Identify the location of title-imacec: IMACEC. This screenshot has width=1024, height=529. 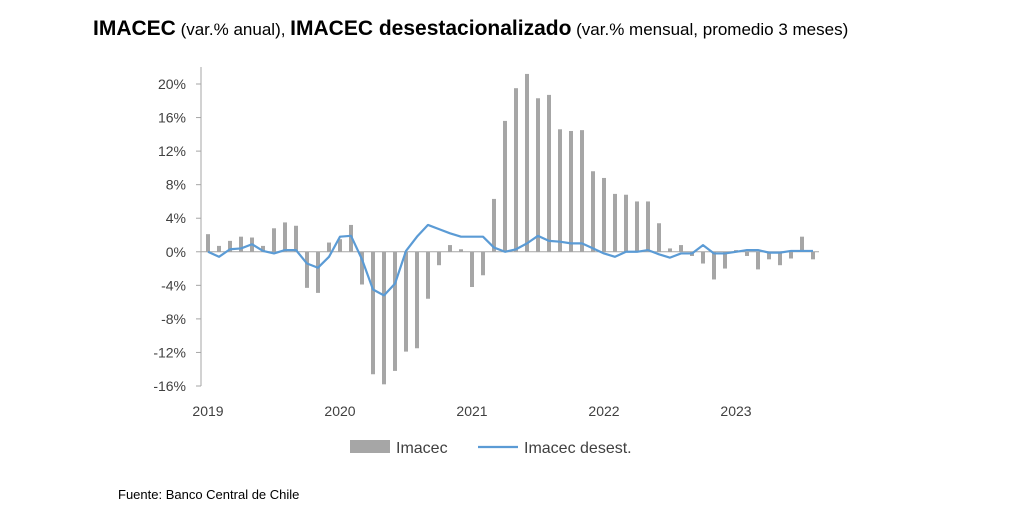
(134, 28).